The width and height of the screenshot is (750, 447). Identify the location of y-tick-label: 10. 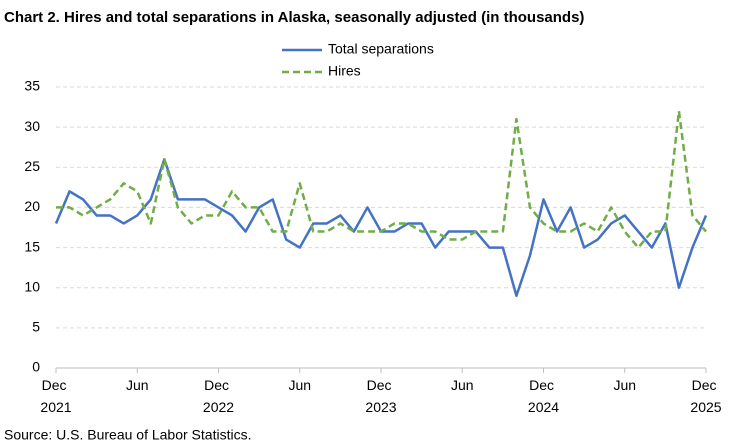
(32, 286).